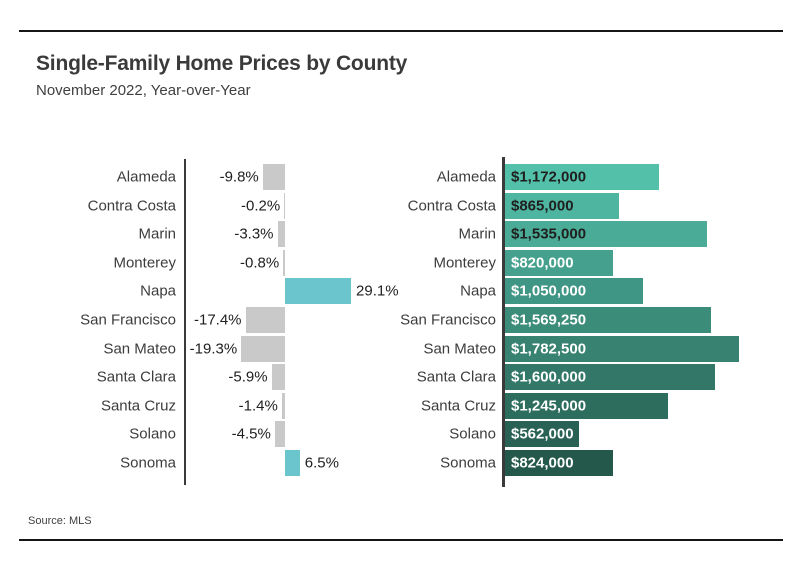 The height and width of the screenshot is (575, 801). Describe the element at coordinates (401, 540) in the screenshot. I see `bottom-rule` at that location.